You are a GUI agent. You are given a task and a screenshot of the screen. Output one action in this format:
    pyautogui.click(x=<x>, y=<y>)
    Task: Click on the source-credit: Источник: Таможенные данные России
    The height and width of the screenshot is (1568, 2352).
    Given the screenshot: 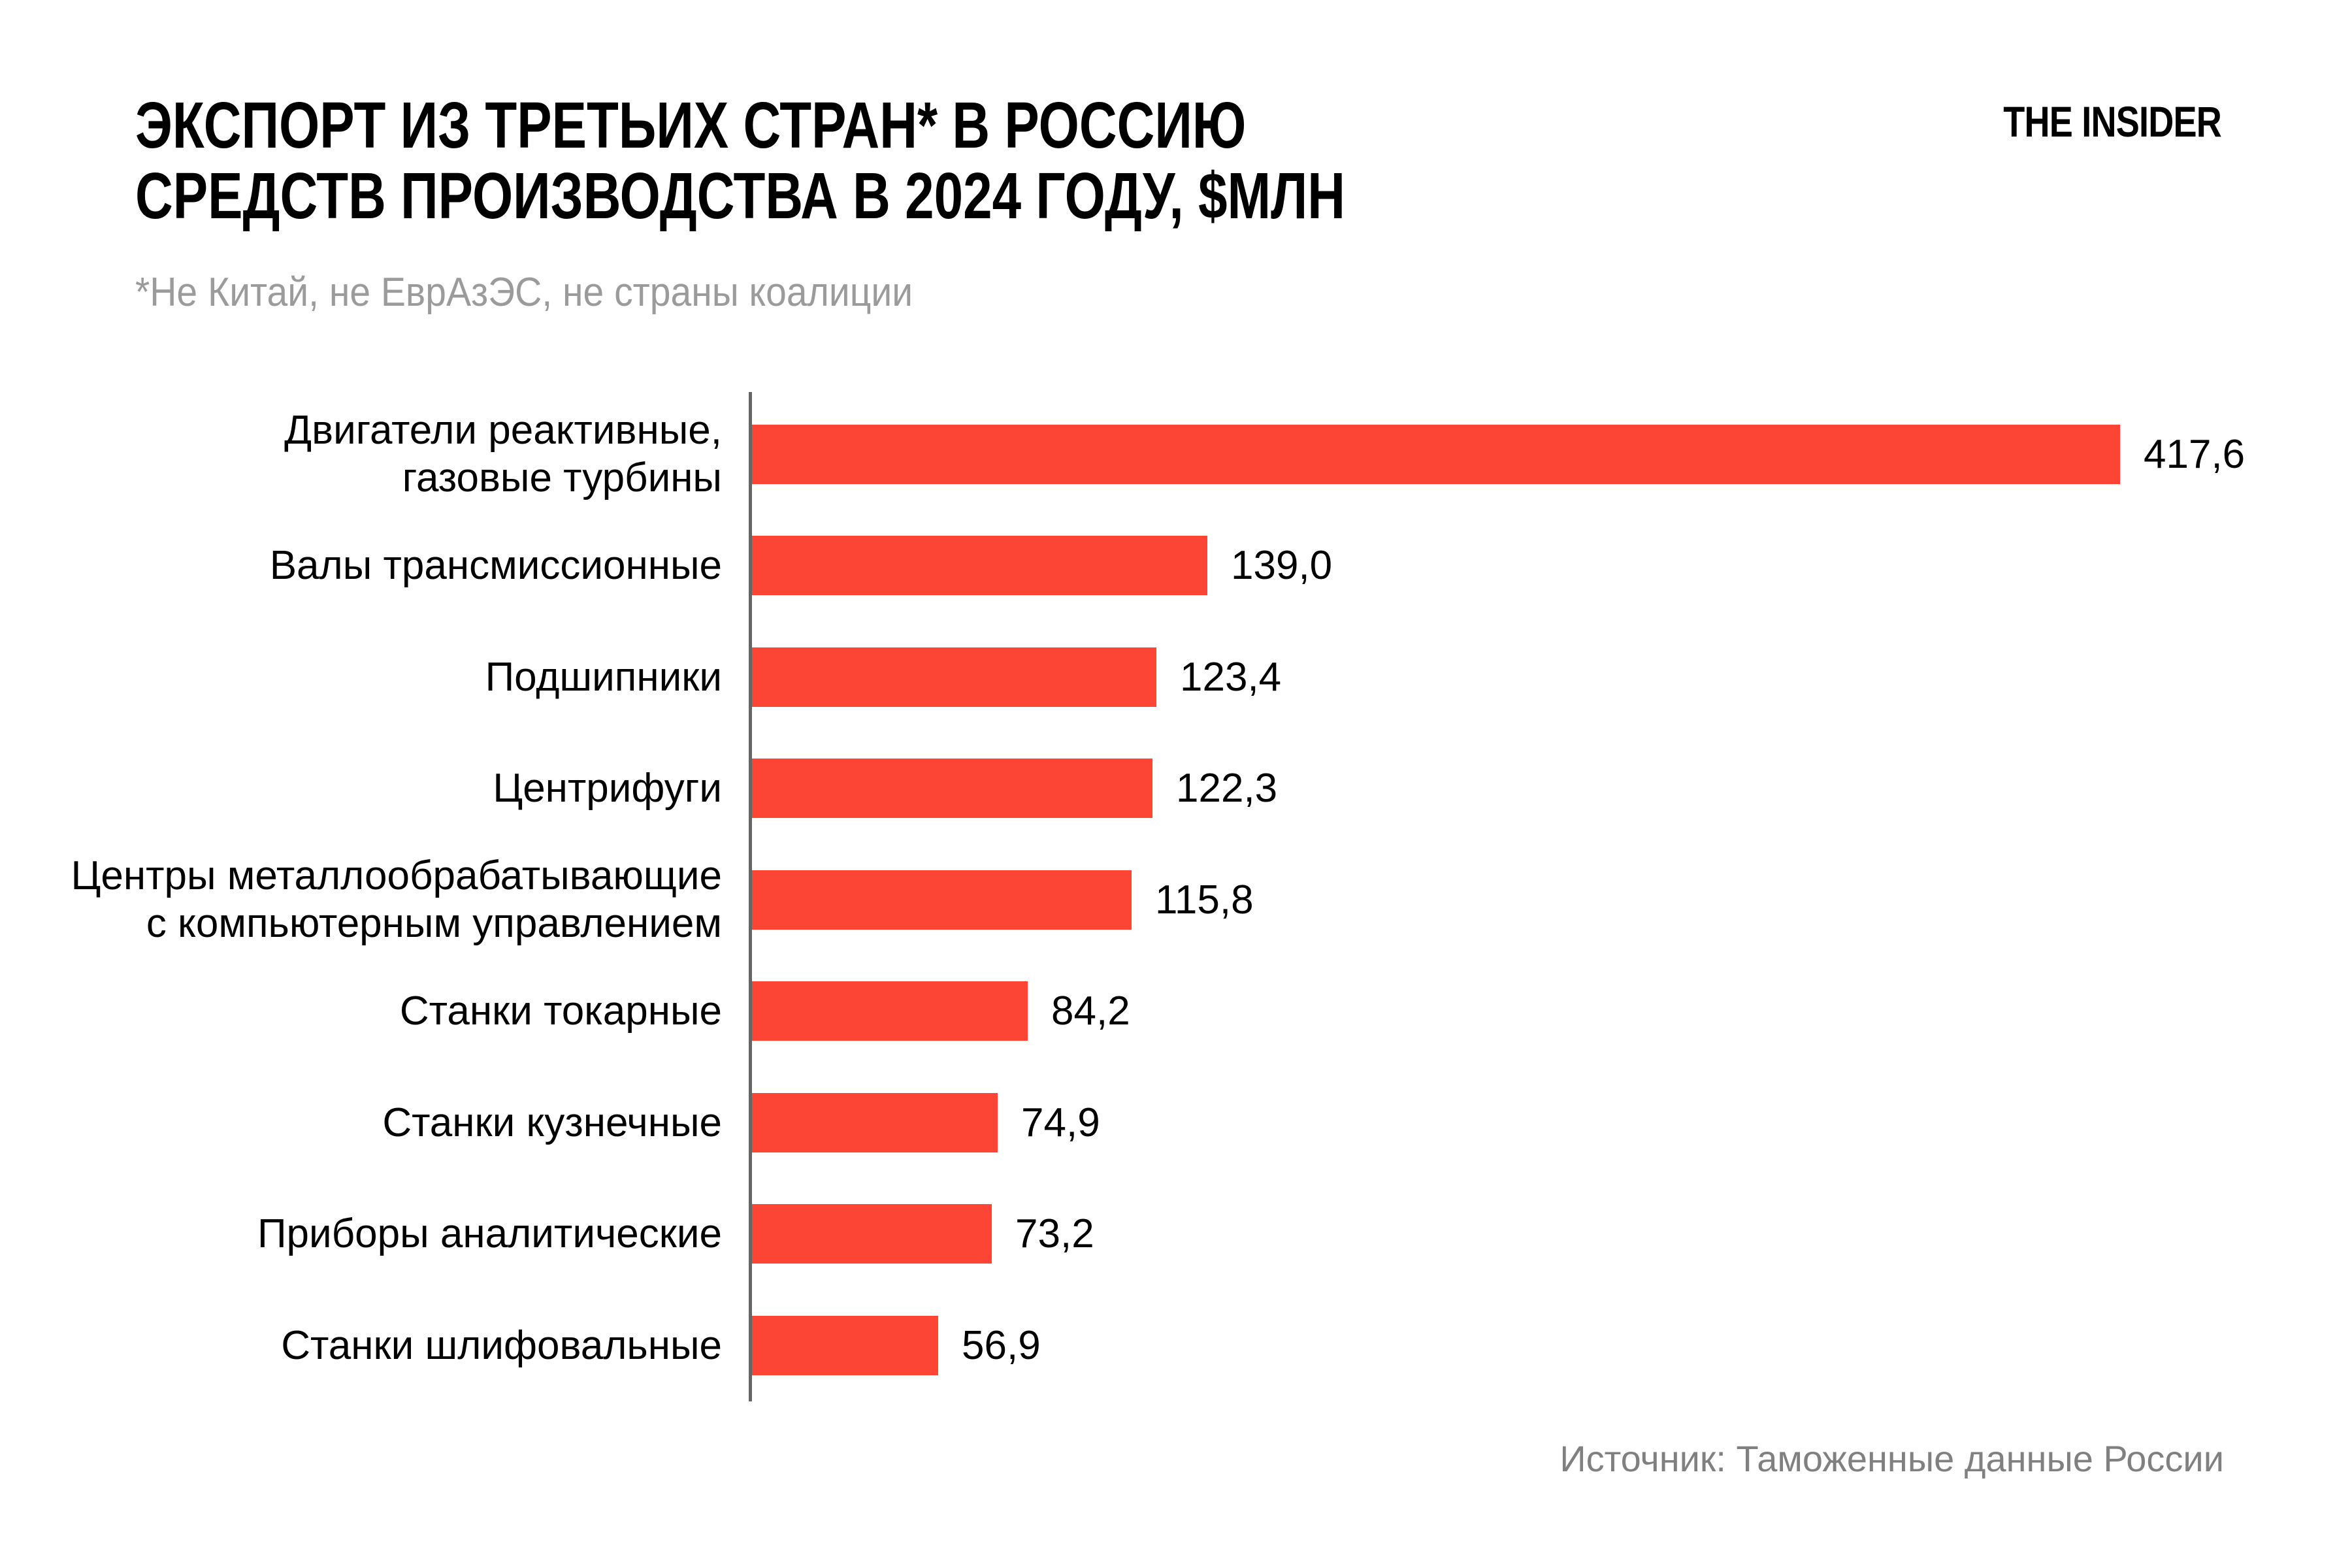 What is the action you would take?
    pyautogui.click(x=1892, y=1458)
    